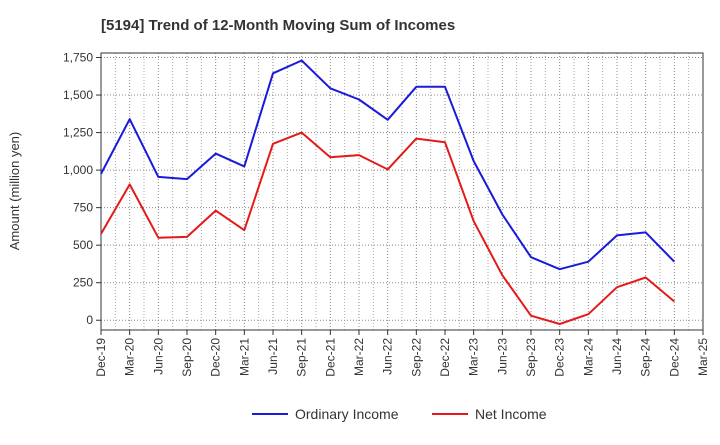 The height and width of the screenshot is (445, 720). Describe the element at coordinates (78, 133) in the screenshot. I see `y-tick-label: 1,250` at that location.